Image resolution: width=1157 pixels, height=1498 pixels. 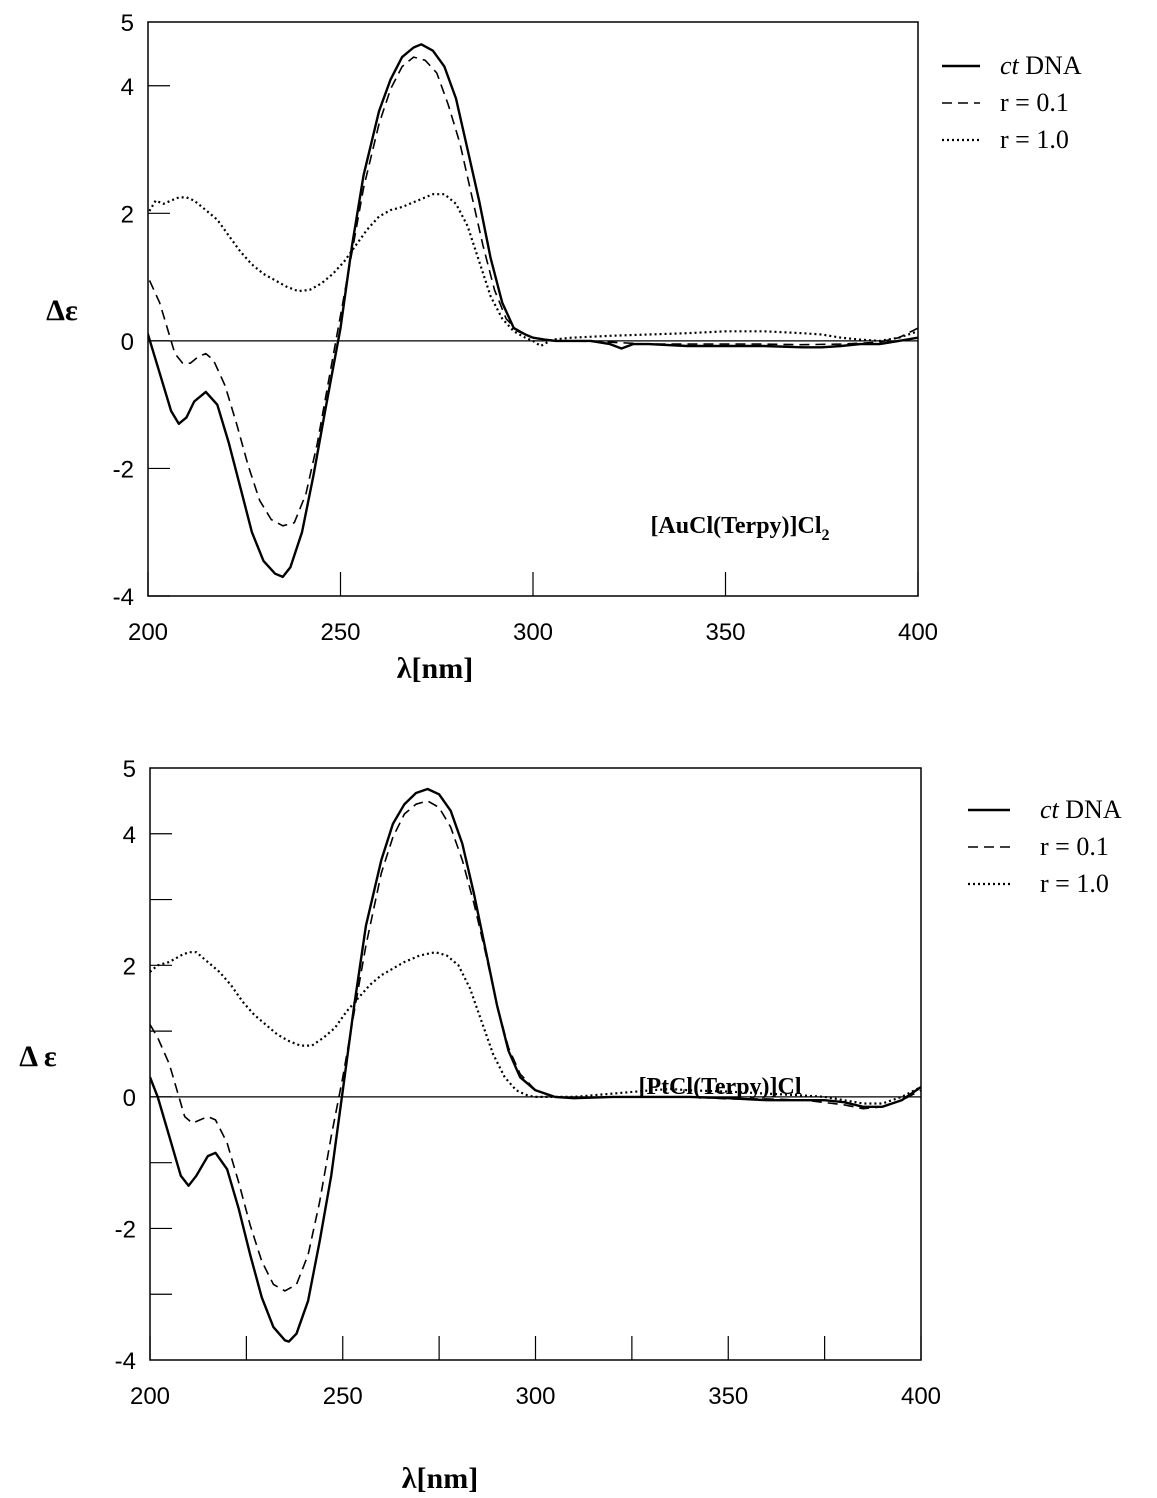 I want to click on annotation-subscript: 2, so click(x=826, y=535).